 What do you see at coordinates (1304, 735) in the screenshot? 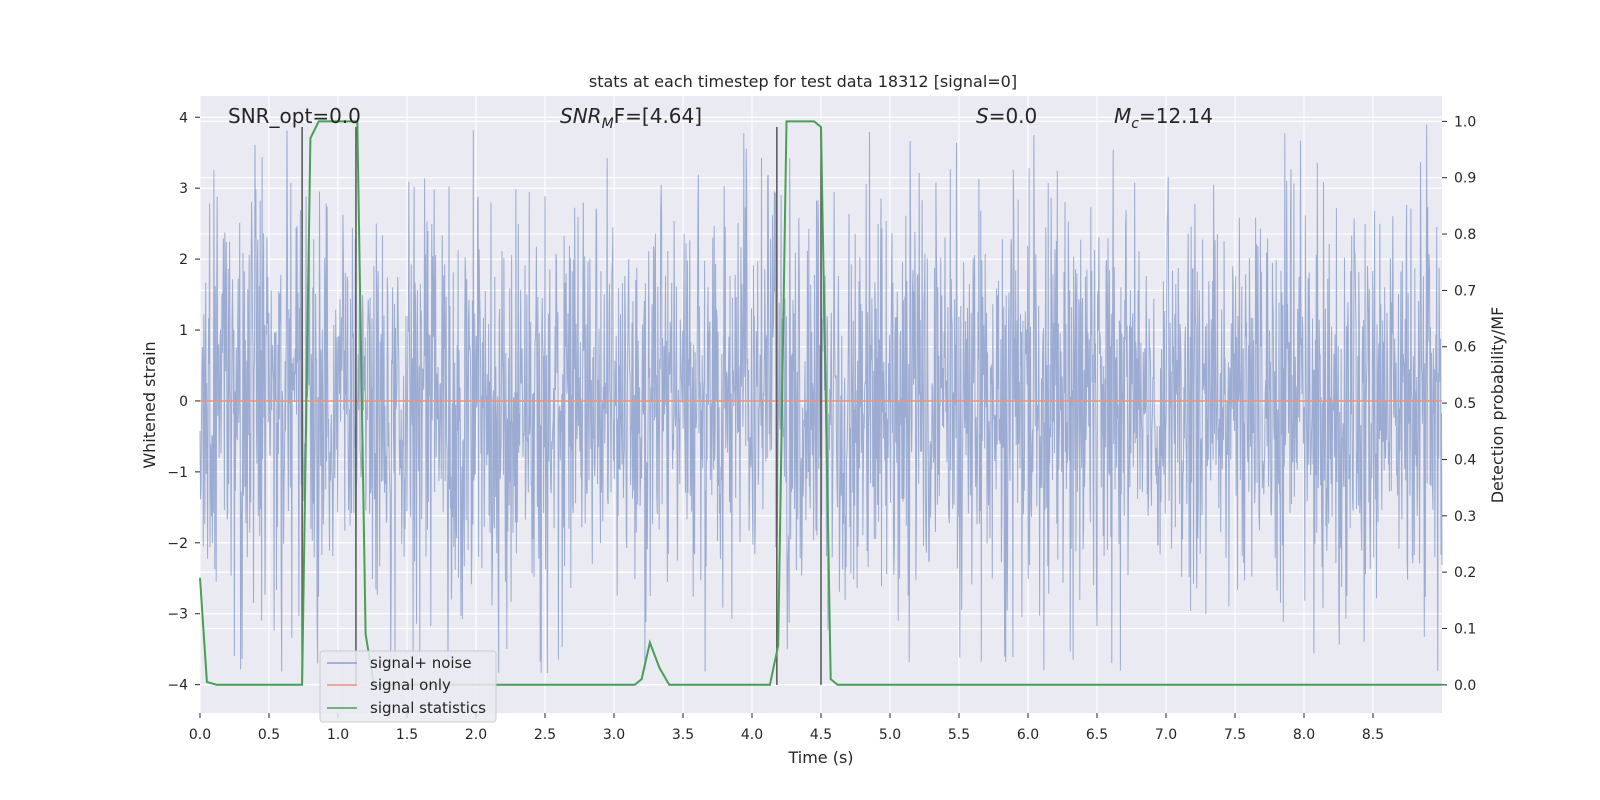
I see `x-tick-label: 8.0` at bounding box center [1304, 735].